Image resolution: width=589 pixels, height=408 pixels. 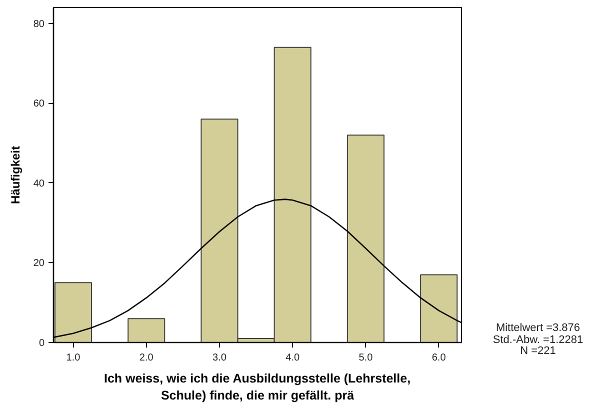 What do you see at coordinates (538, 328) in the screenshot?
I see `text: Mittelwert =3.876` at bounding box center [538, 328].